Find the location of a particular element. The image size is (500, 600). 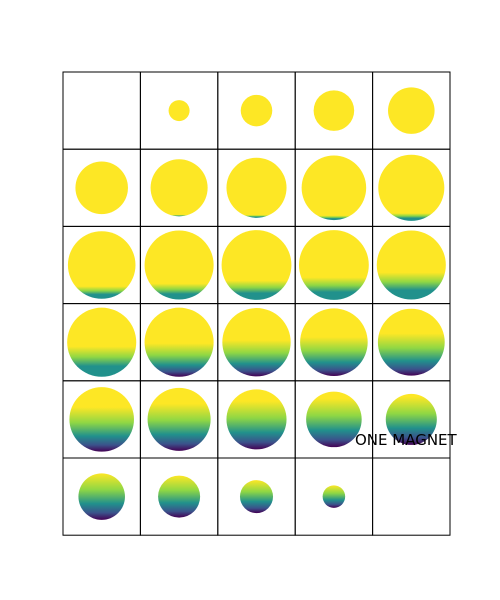

annotation-one-magnet: ONE MAGNET is located at coordinates (406, 440).